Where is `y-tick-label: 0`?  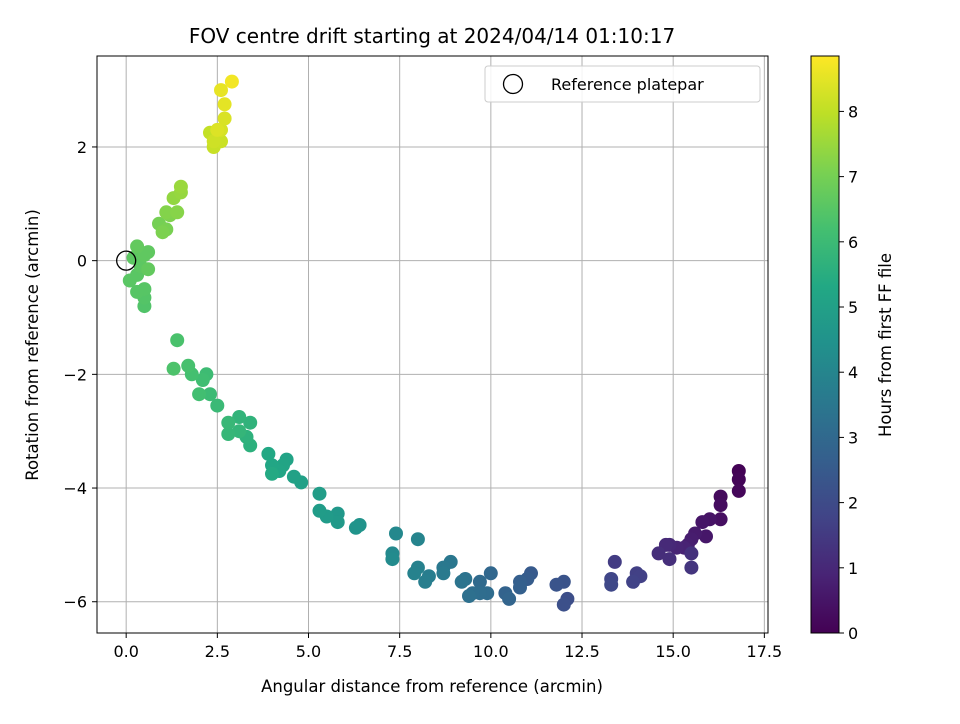
y-tick-label: 0 is located at coordinates (82, 261).